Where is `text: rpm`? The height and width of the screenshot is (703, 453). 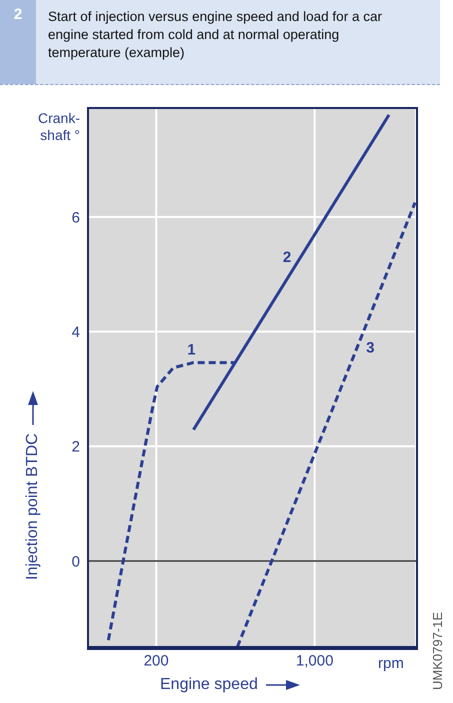 text: rpm is located at coordinates (391, 663).